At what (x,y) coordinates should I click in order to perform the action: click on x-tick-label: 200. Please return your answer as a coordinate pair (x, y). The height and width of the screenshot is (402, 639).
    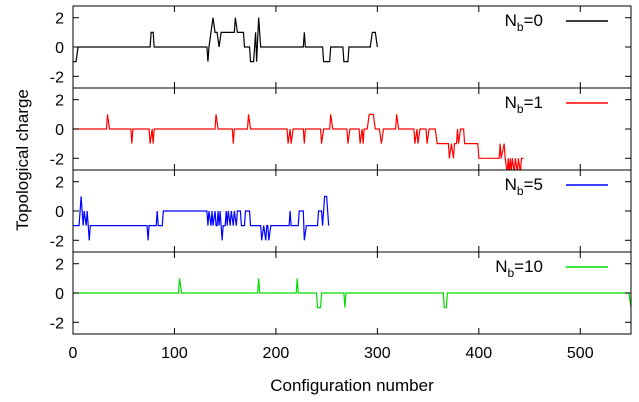
    Looking at the image, I should click on (276, 353).